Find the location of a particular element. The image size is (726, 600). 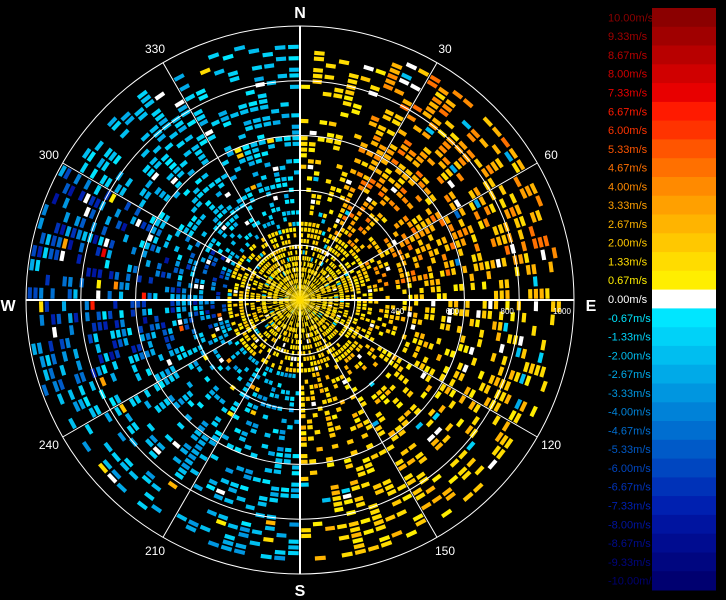

azimuth-spoke is located at coordinates (231, 181).